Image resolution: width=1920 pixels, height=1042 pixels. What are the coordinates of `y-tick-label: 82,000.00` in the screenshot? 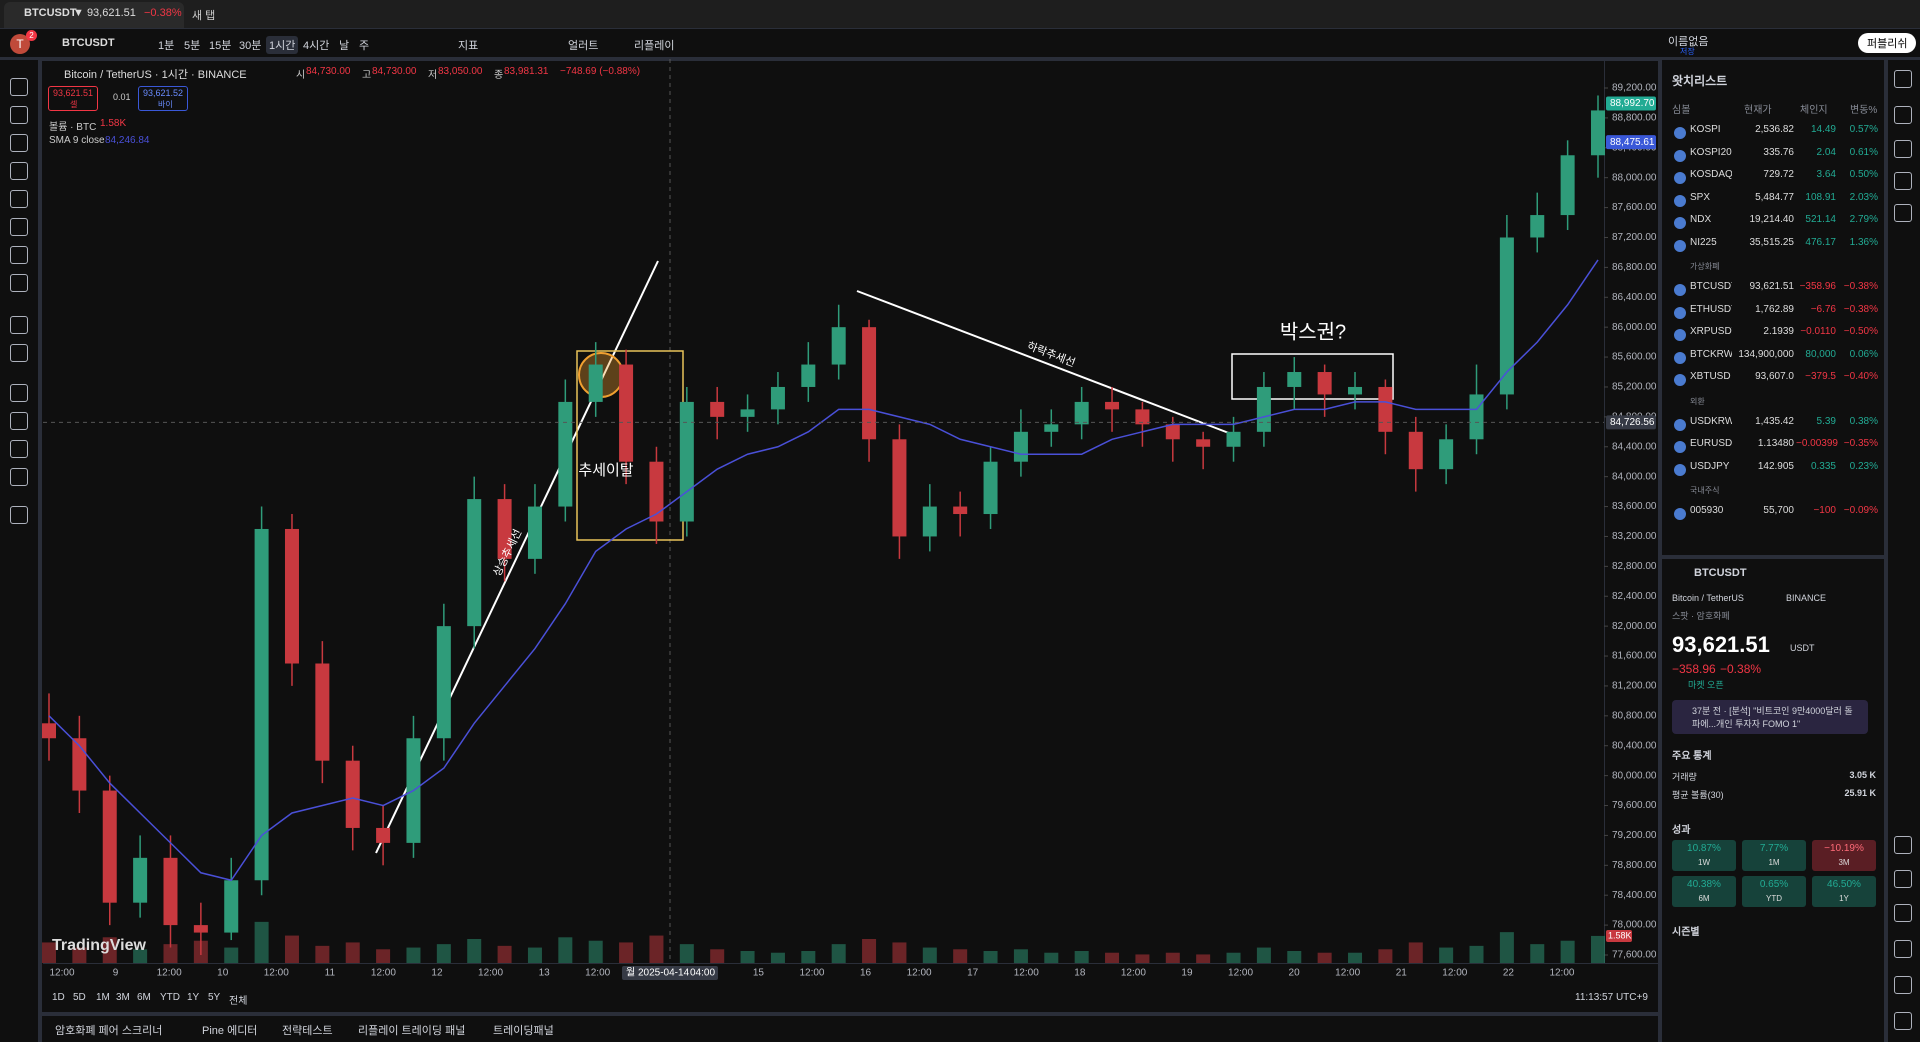 It's located at (1634, 626).